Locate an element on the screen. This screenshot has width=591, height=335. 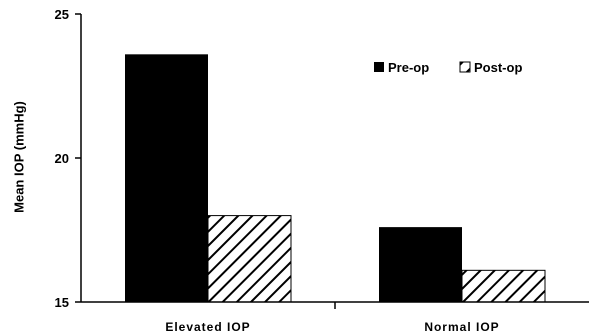
legend-label-post-op: Post-op is located at coordinates (498, 67).